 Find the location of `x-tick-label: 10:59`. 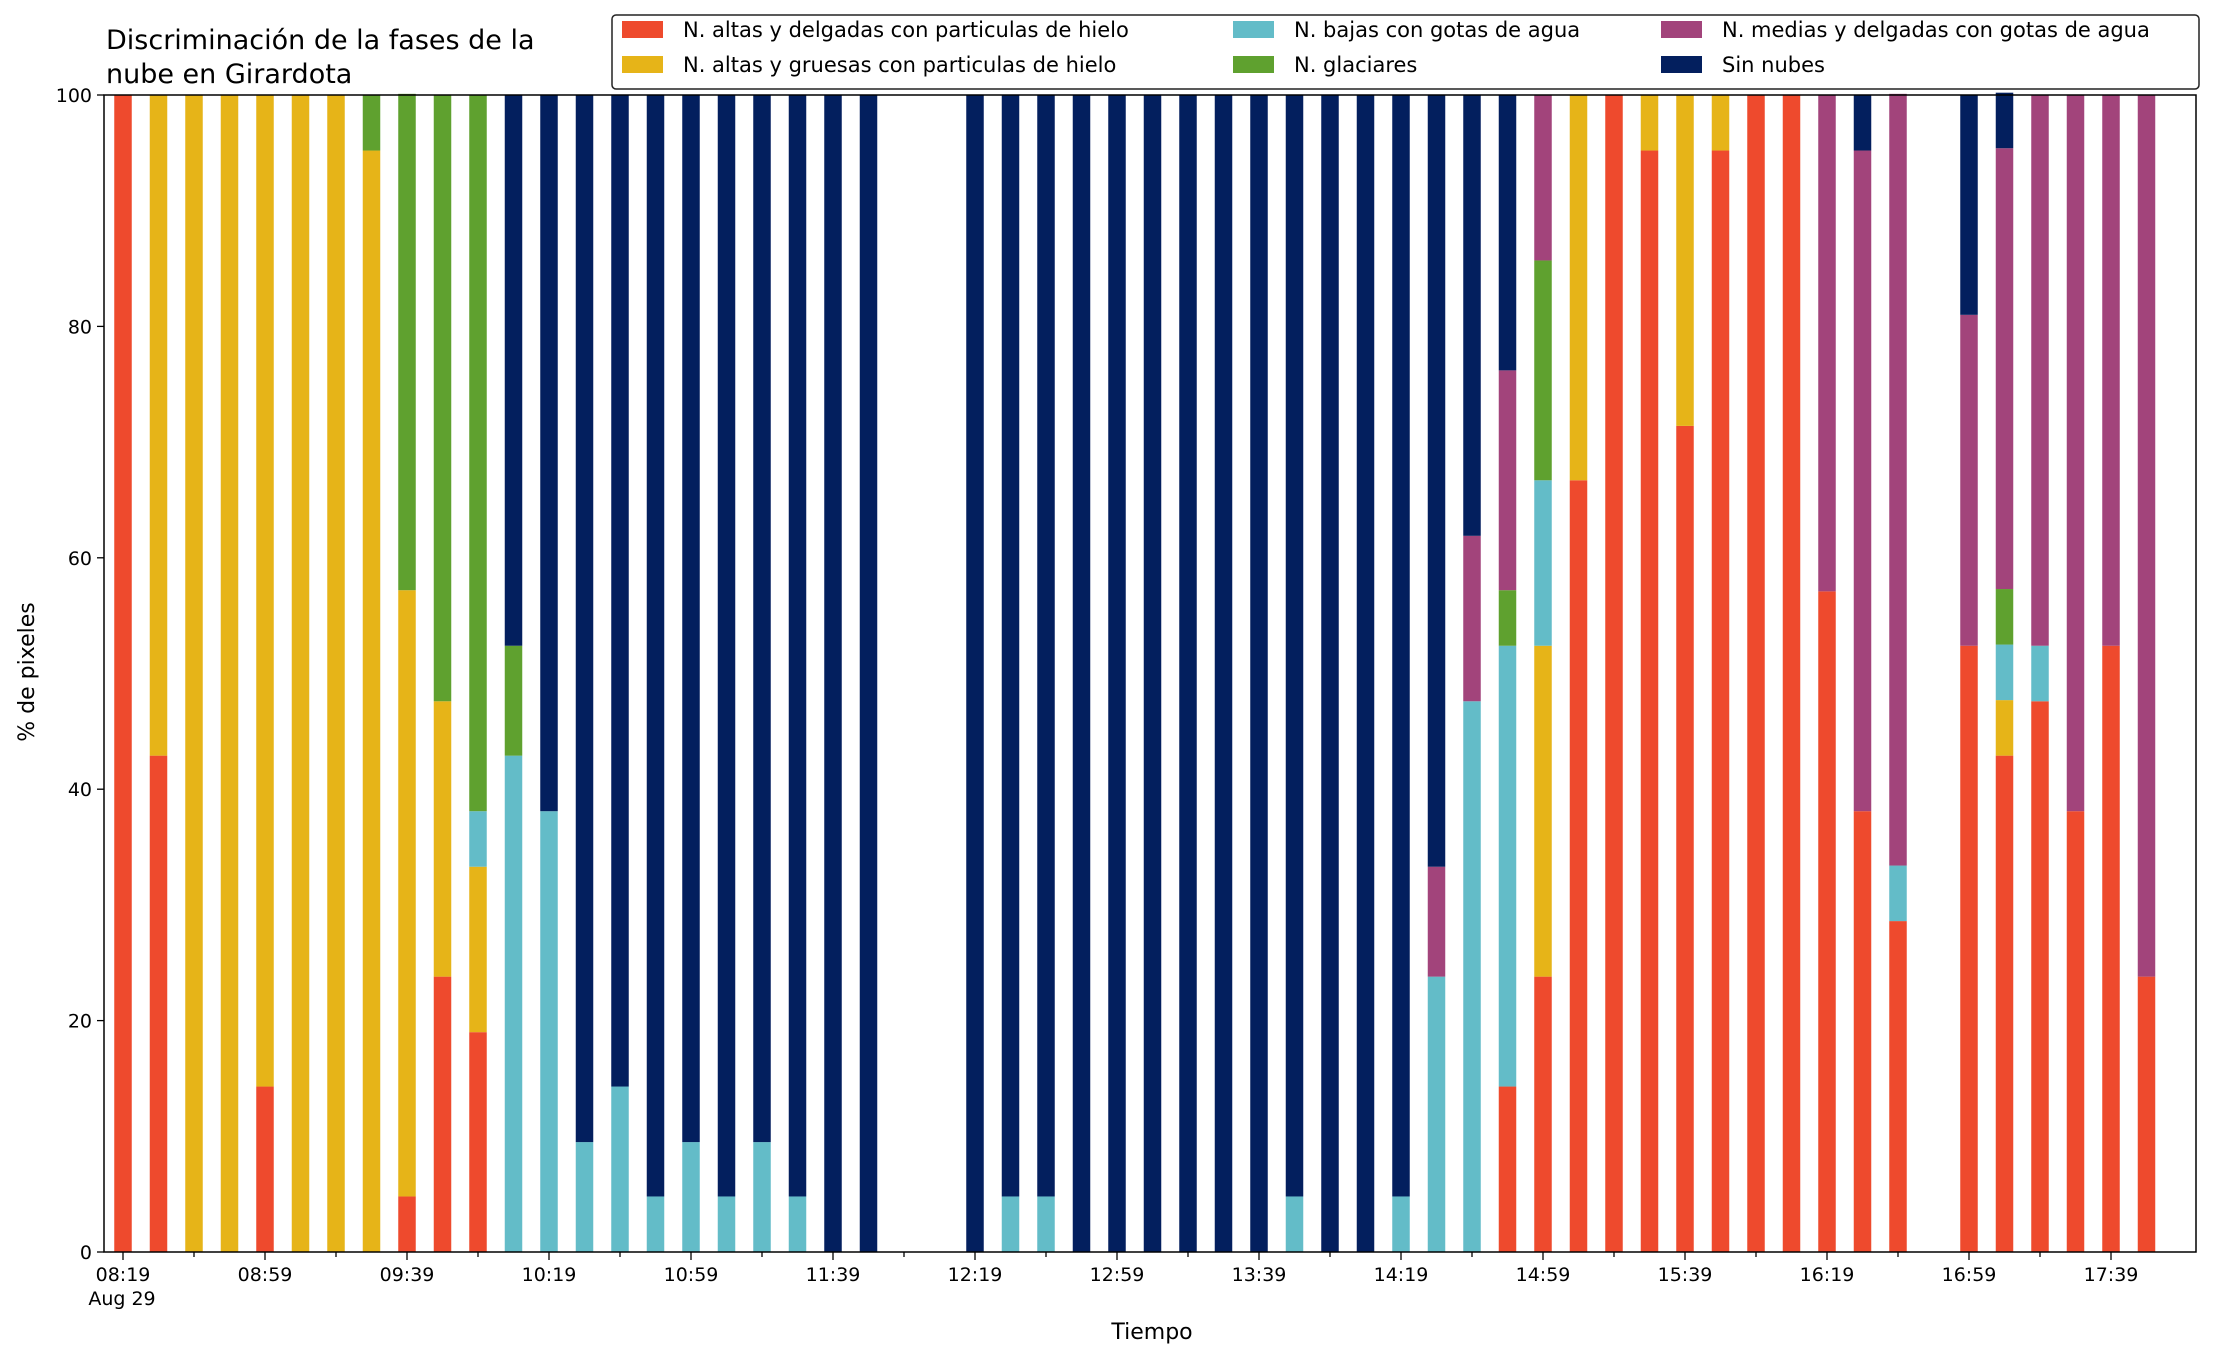

x-tick-label: 10:59 is located at coordinates (691, 1275).